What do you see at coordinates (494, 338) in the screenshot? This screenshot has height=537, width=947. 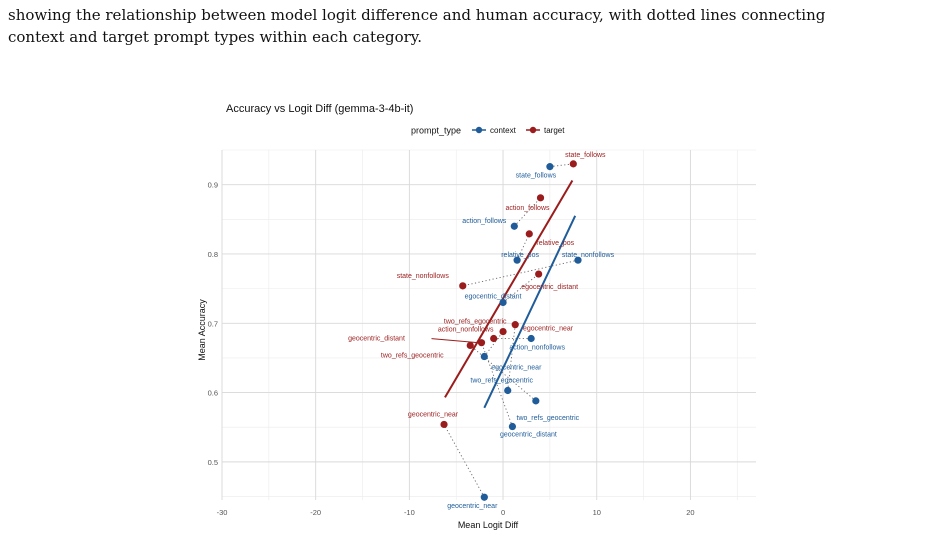 I see `point-target-action-nonfollows` at bounding box center [494, 338].